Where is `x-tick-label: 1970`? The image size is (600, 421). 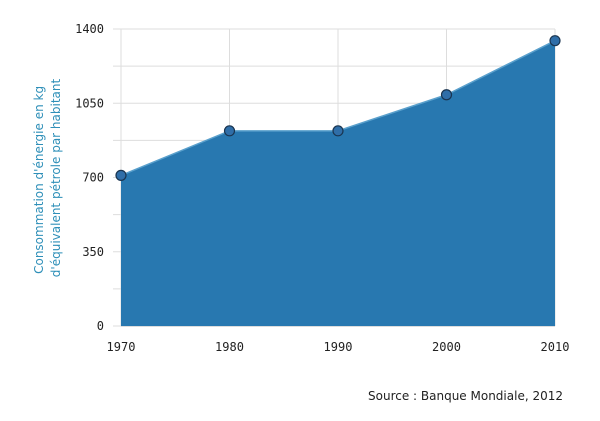 x-tick-label: 1970 is located at coordinates (121, 347).